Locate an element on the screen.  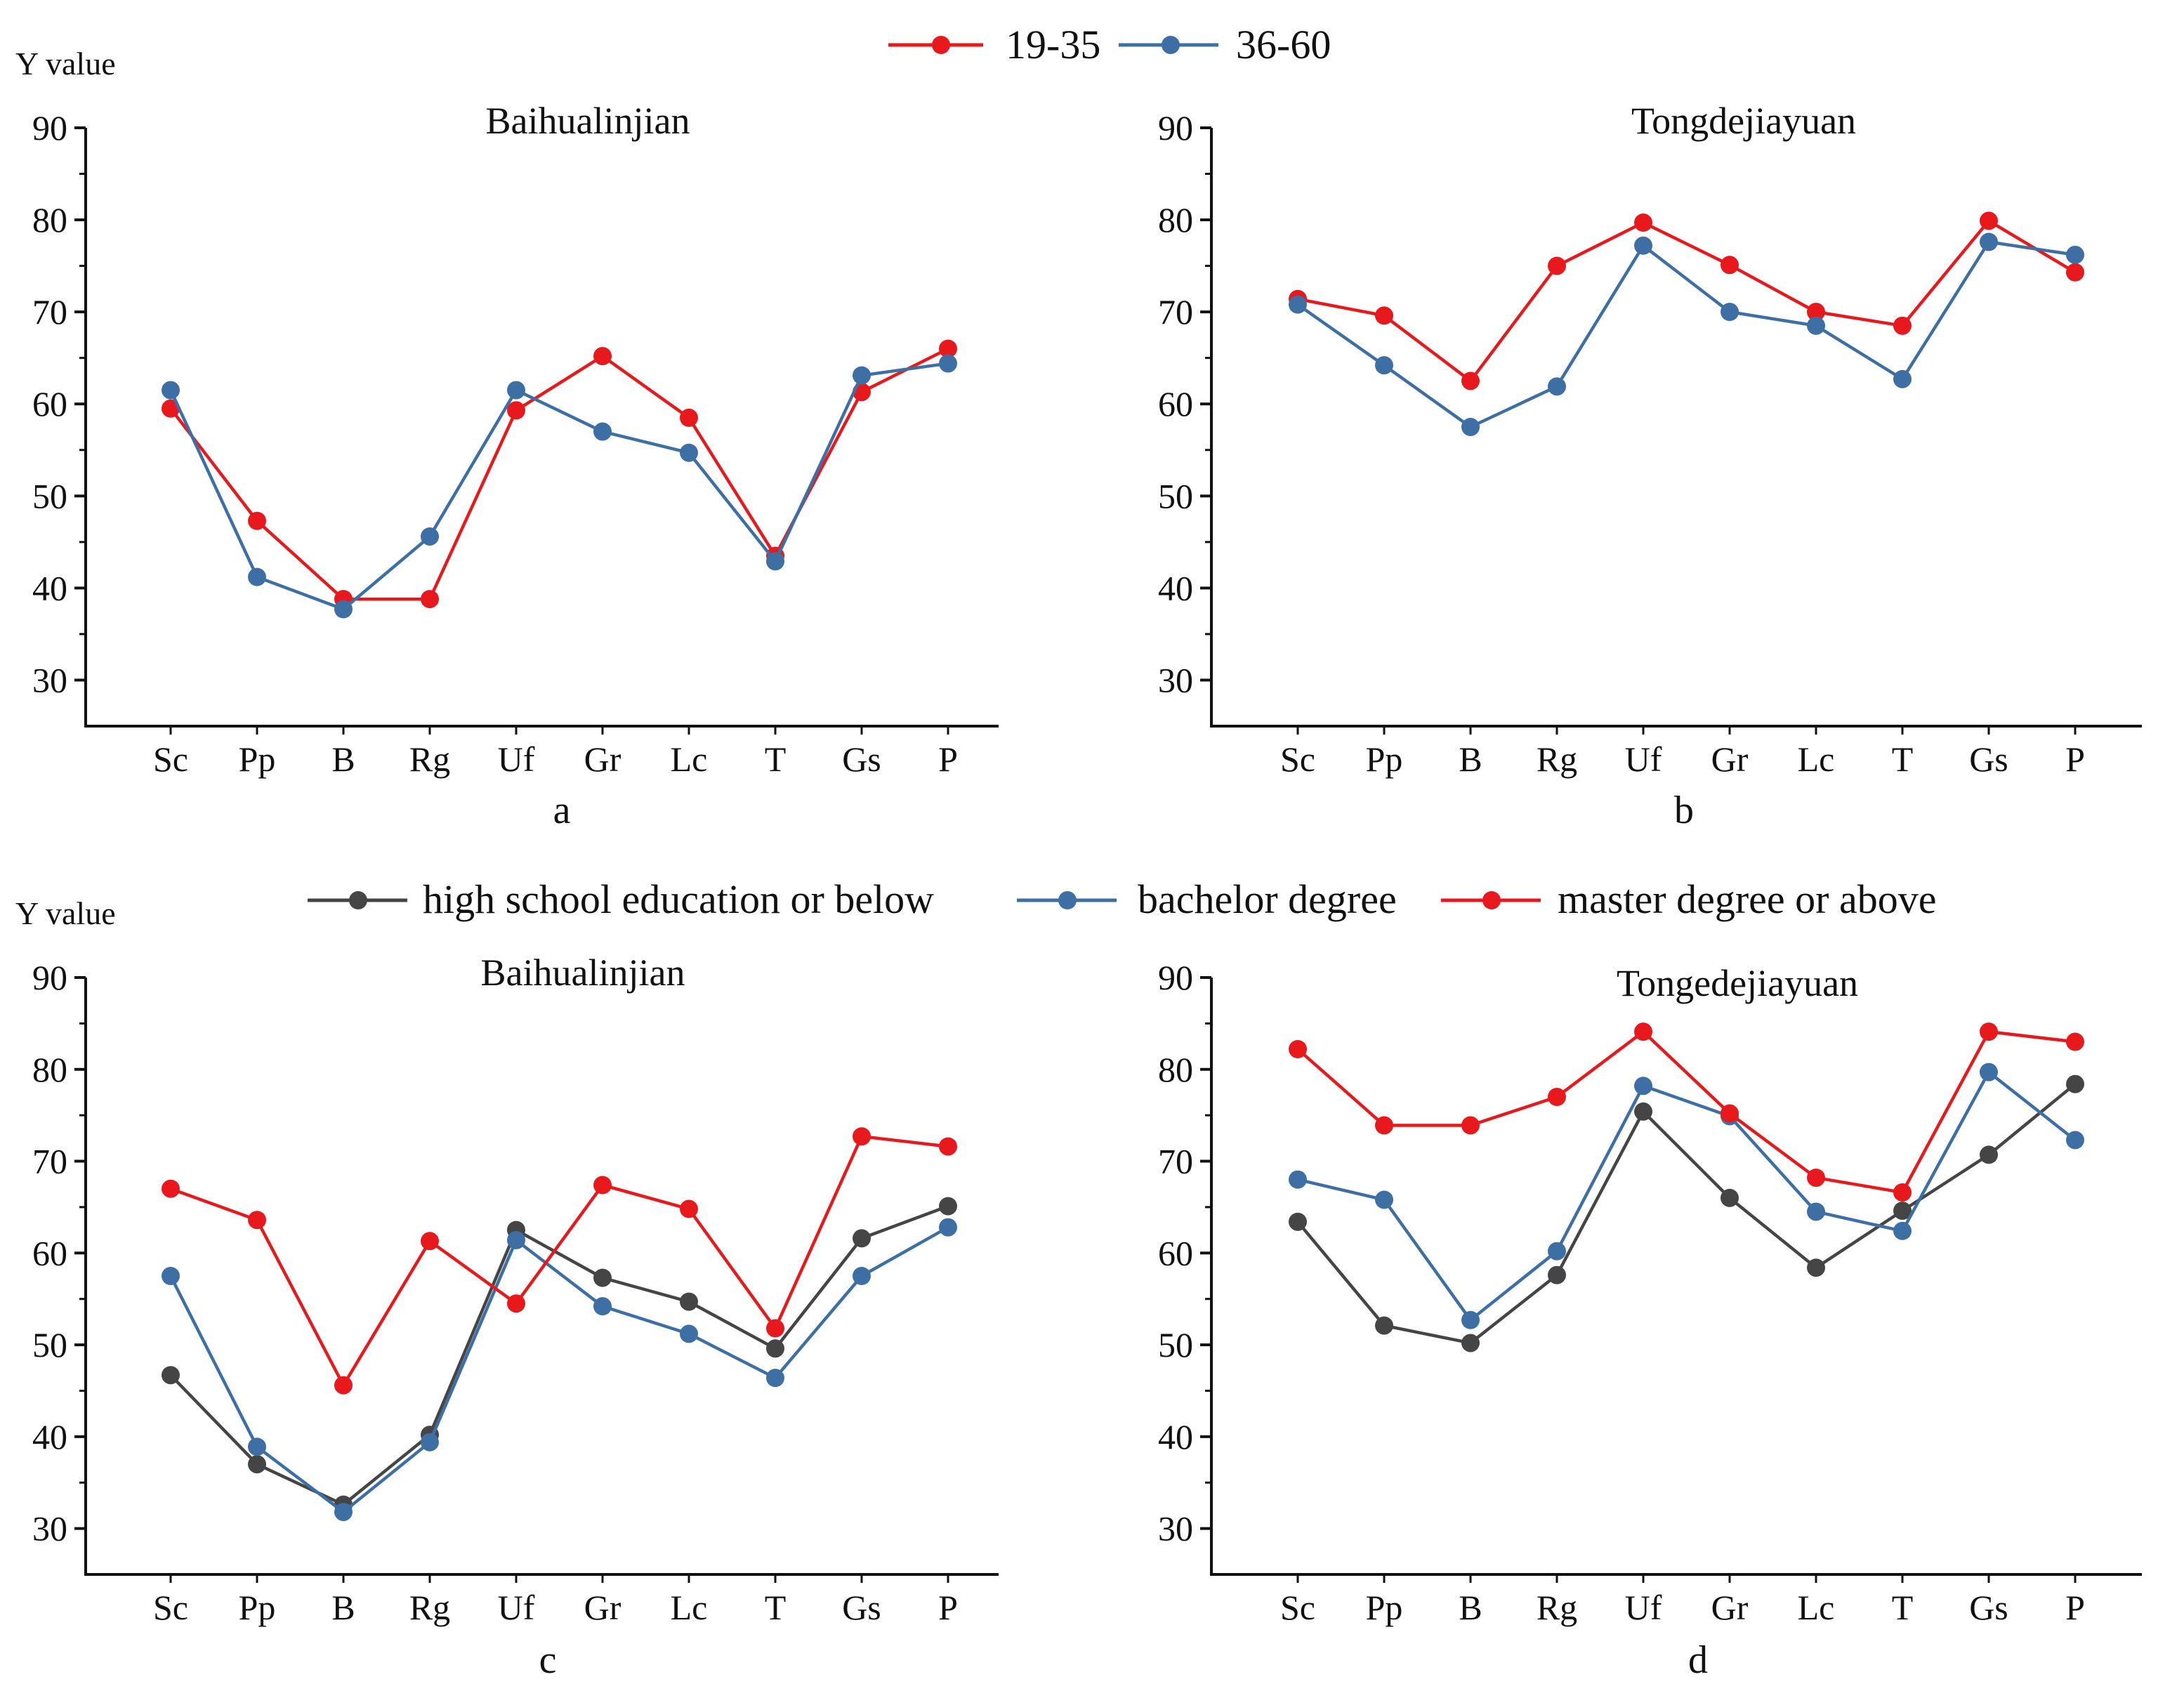
legend-age: 19-35 36-60 is located at coordinates (1109, 44).